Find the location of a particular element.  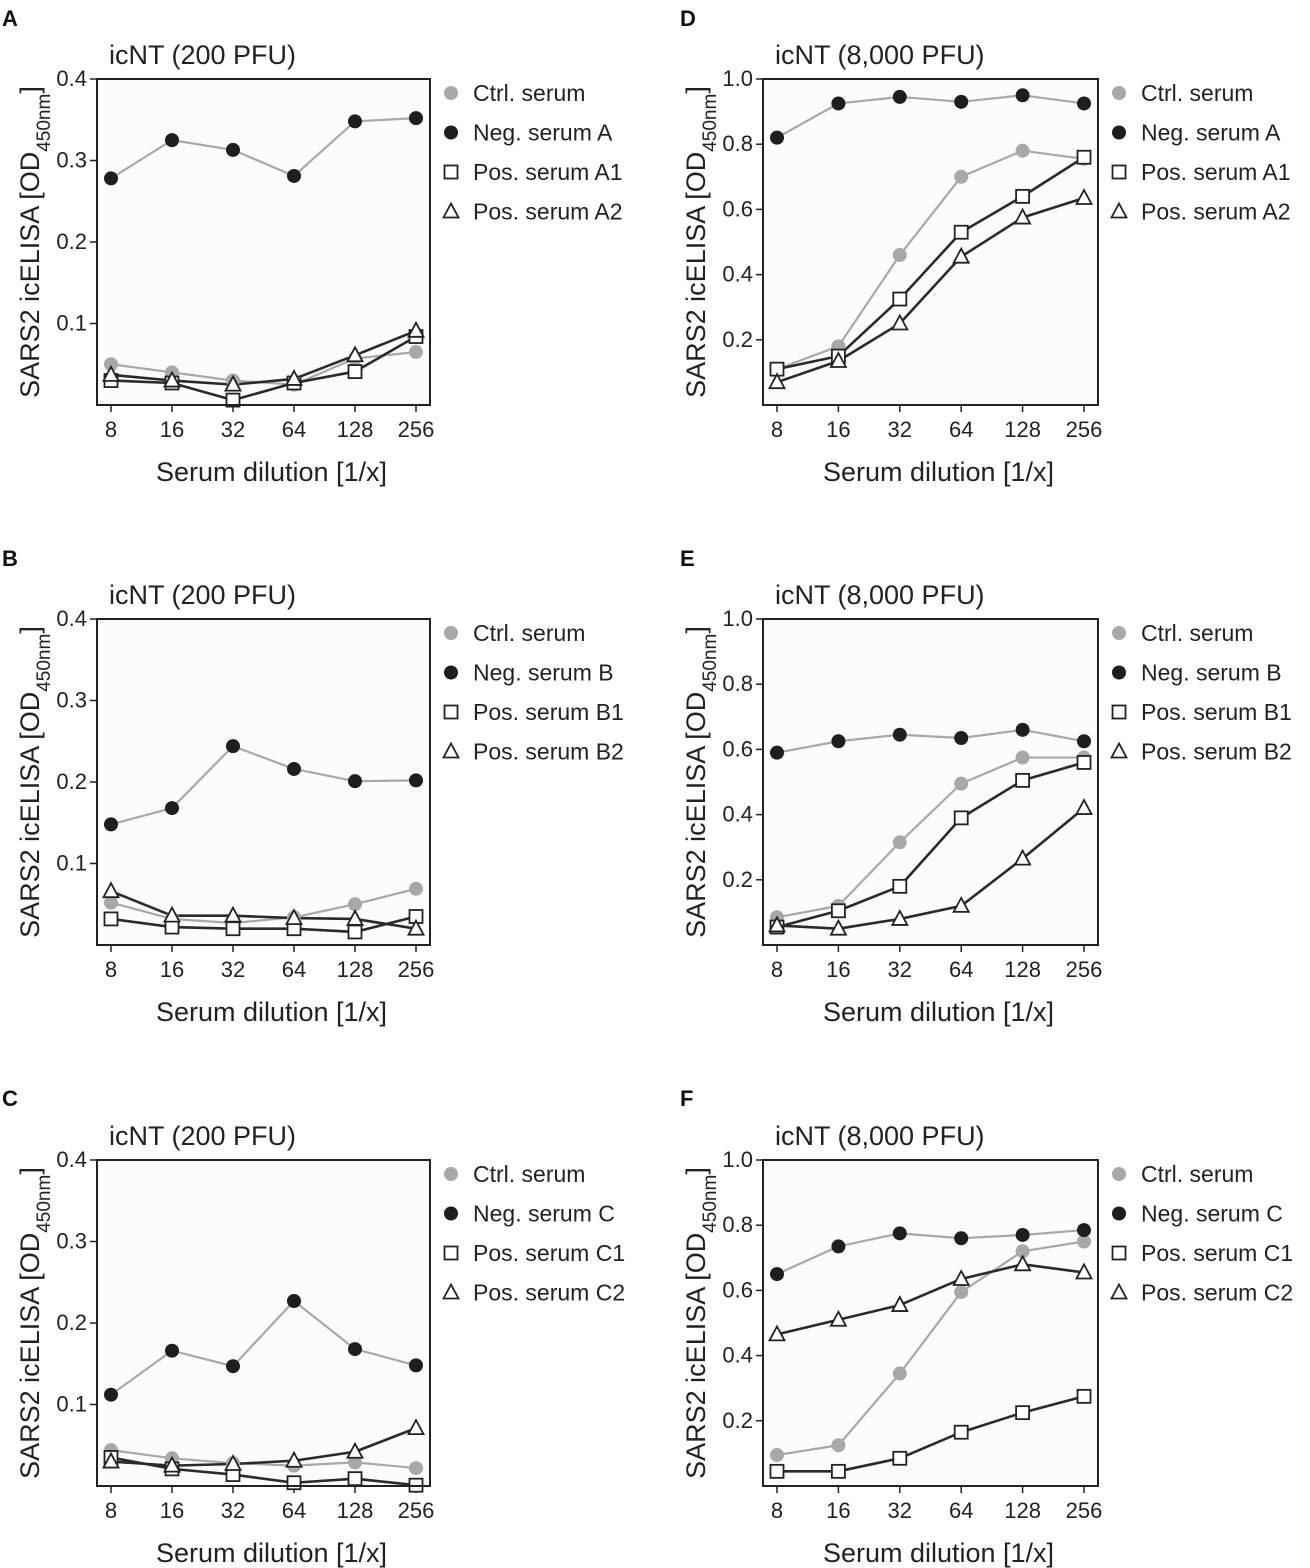

legend-label: Pos. serum A2 is located at coordinates (1216, 212).